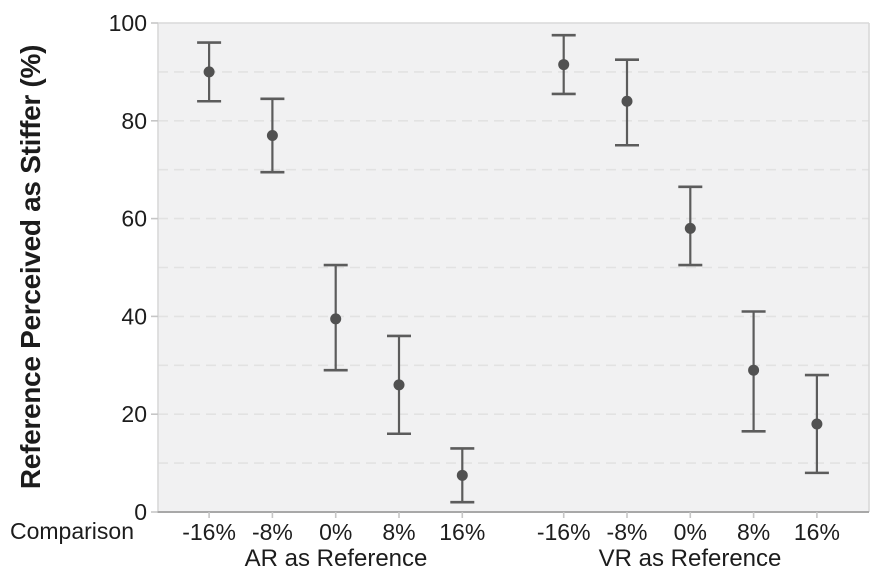 The width and height of the screenshot is (891, 567). Describe the element at coordinates (134, 121) in the screenshot. I see `y-tick-label: 80` at that location.